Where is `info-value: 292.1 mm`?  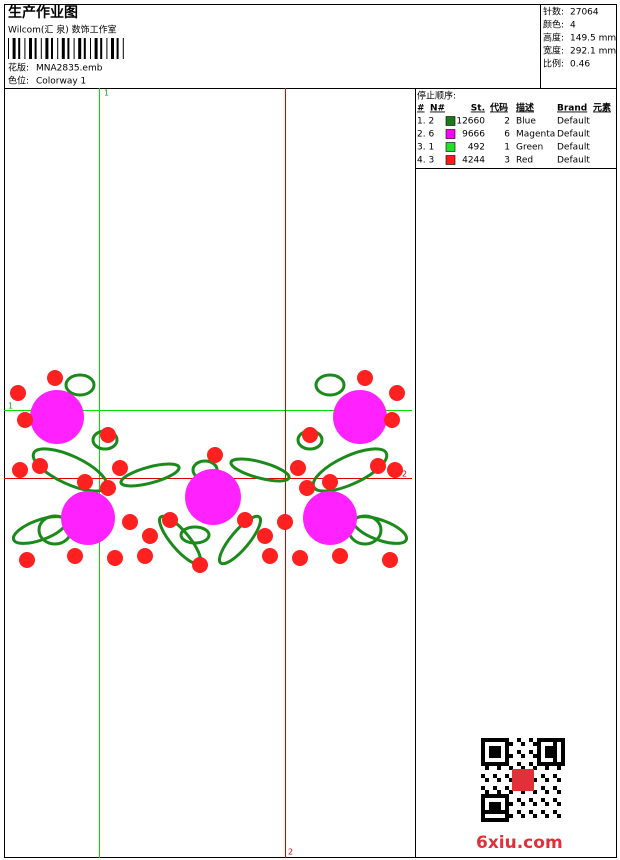
info-value: 292.1 mm is located at coordinates (593, 52).